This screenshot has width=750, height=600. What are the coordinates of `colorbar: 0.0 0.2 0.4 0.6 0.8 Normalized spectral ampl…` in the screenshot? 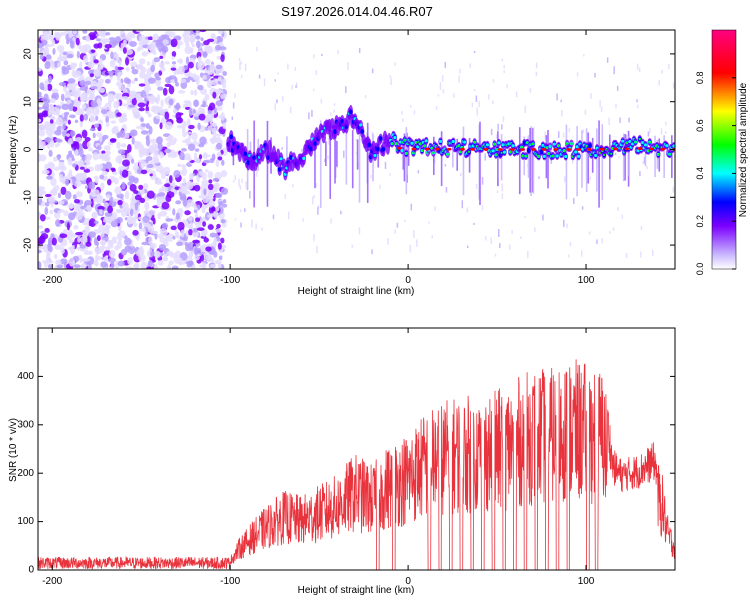 It's located at (722, 152).